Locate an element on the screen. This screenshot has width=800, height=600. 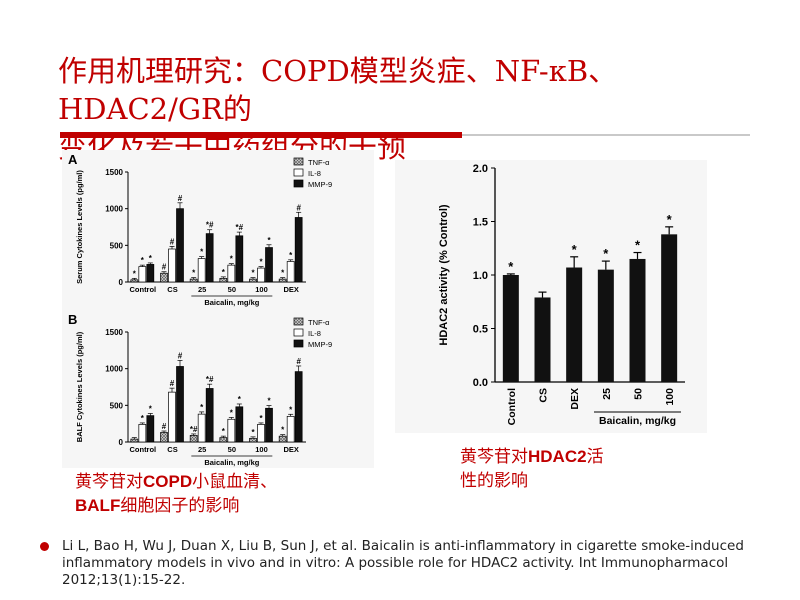
balf-y-axis-label: BALF Cytokines Levels (pg/ml) is located at coordinates (79, 386).